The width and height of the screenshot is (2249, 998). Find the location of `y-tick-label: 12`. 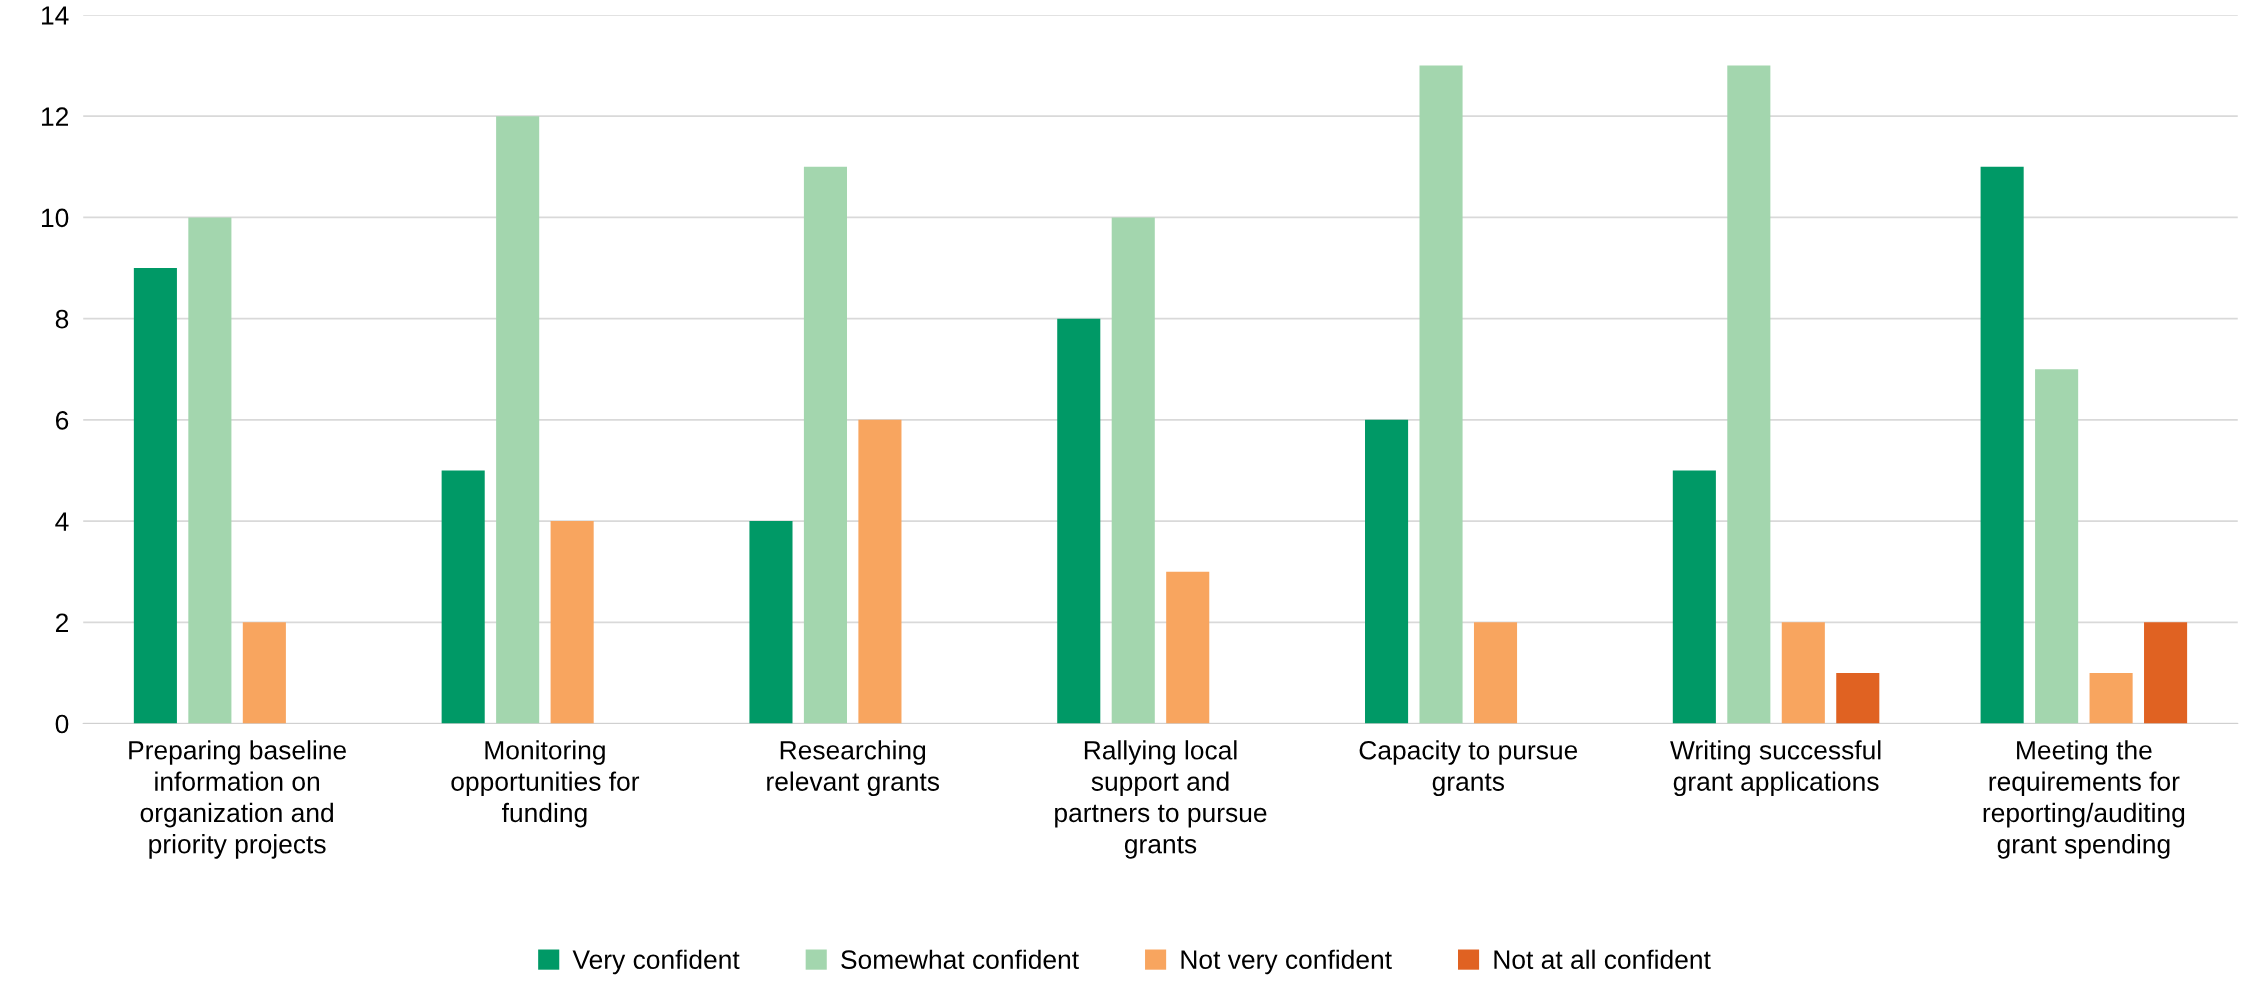

y-tick-label: 12 is located at coordinates (54, 116).